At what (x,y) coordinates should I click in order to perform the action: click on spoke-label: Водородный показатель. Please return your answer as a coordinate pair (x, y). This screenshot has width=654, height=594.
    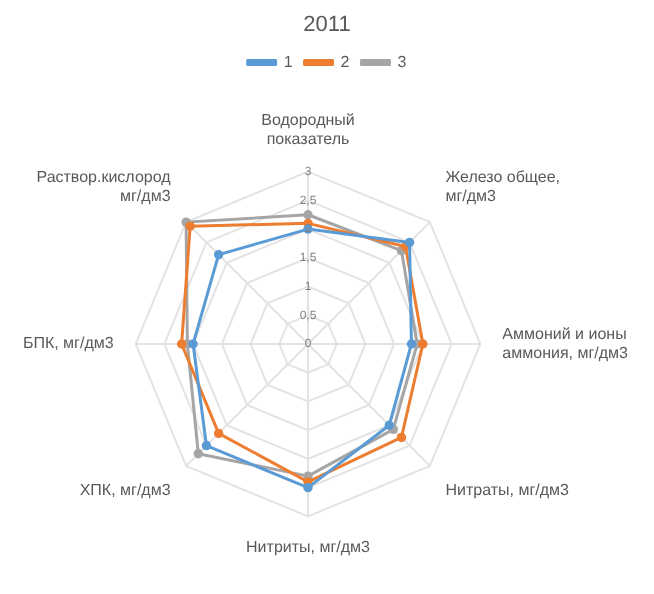
    Looking at the image, I should click on (308, 130).